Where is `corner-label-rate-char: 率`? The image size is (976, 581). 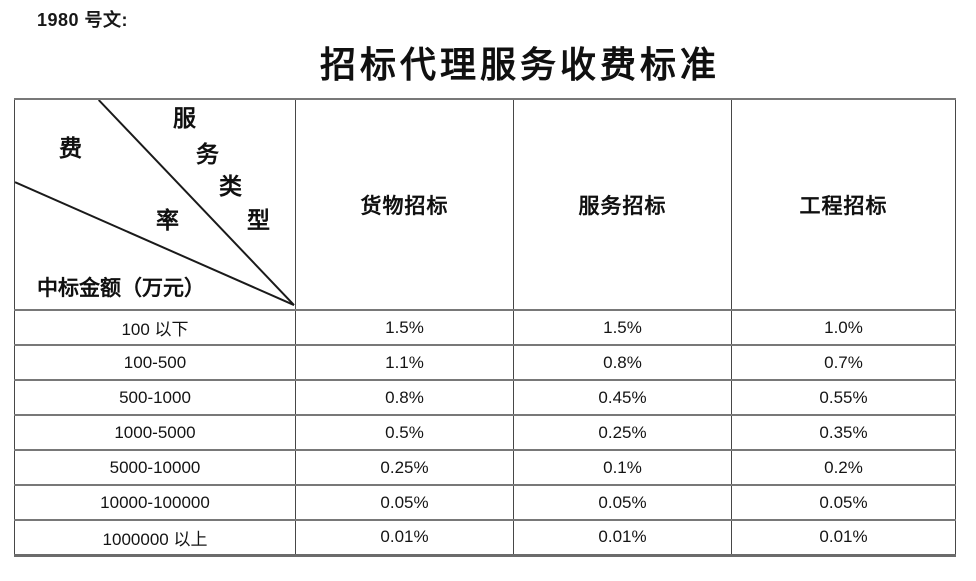
corner-label-rate-char: 率 is located at coordinates (167, 220).